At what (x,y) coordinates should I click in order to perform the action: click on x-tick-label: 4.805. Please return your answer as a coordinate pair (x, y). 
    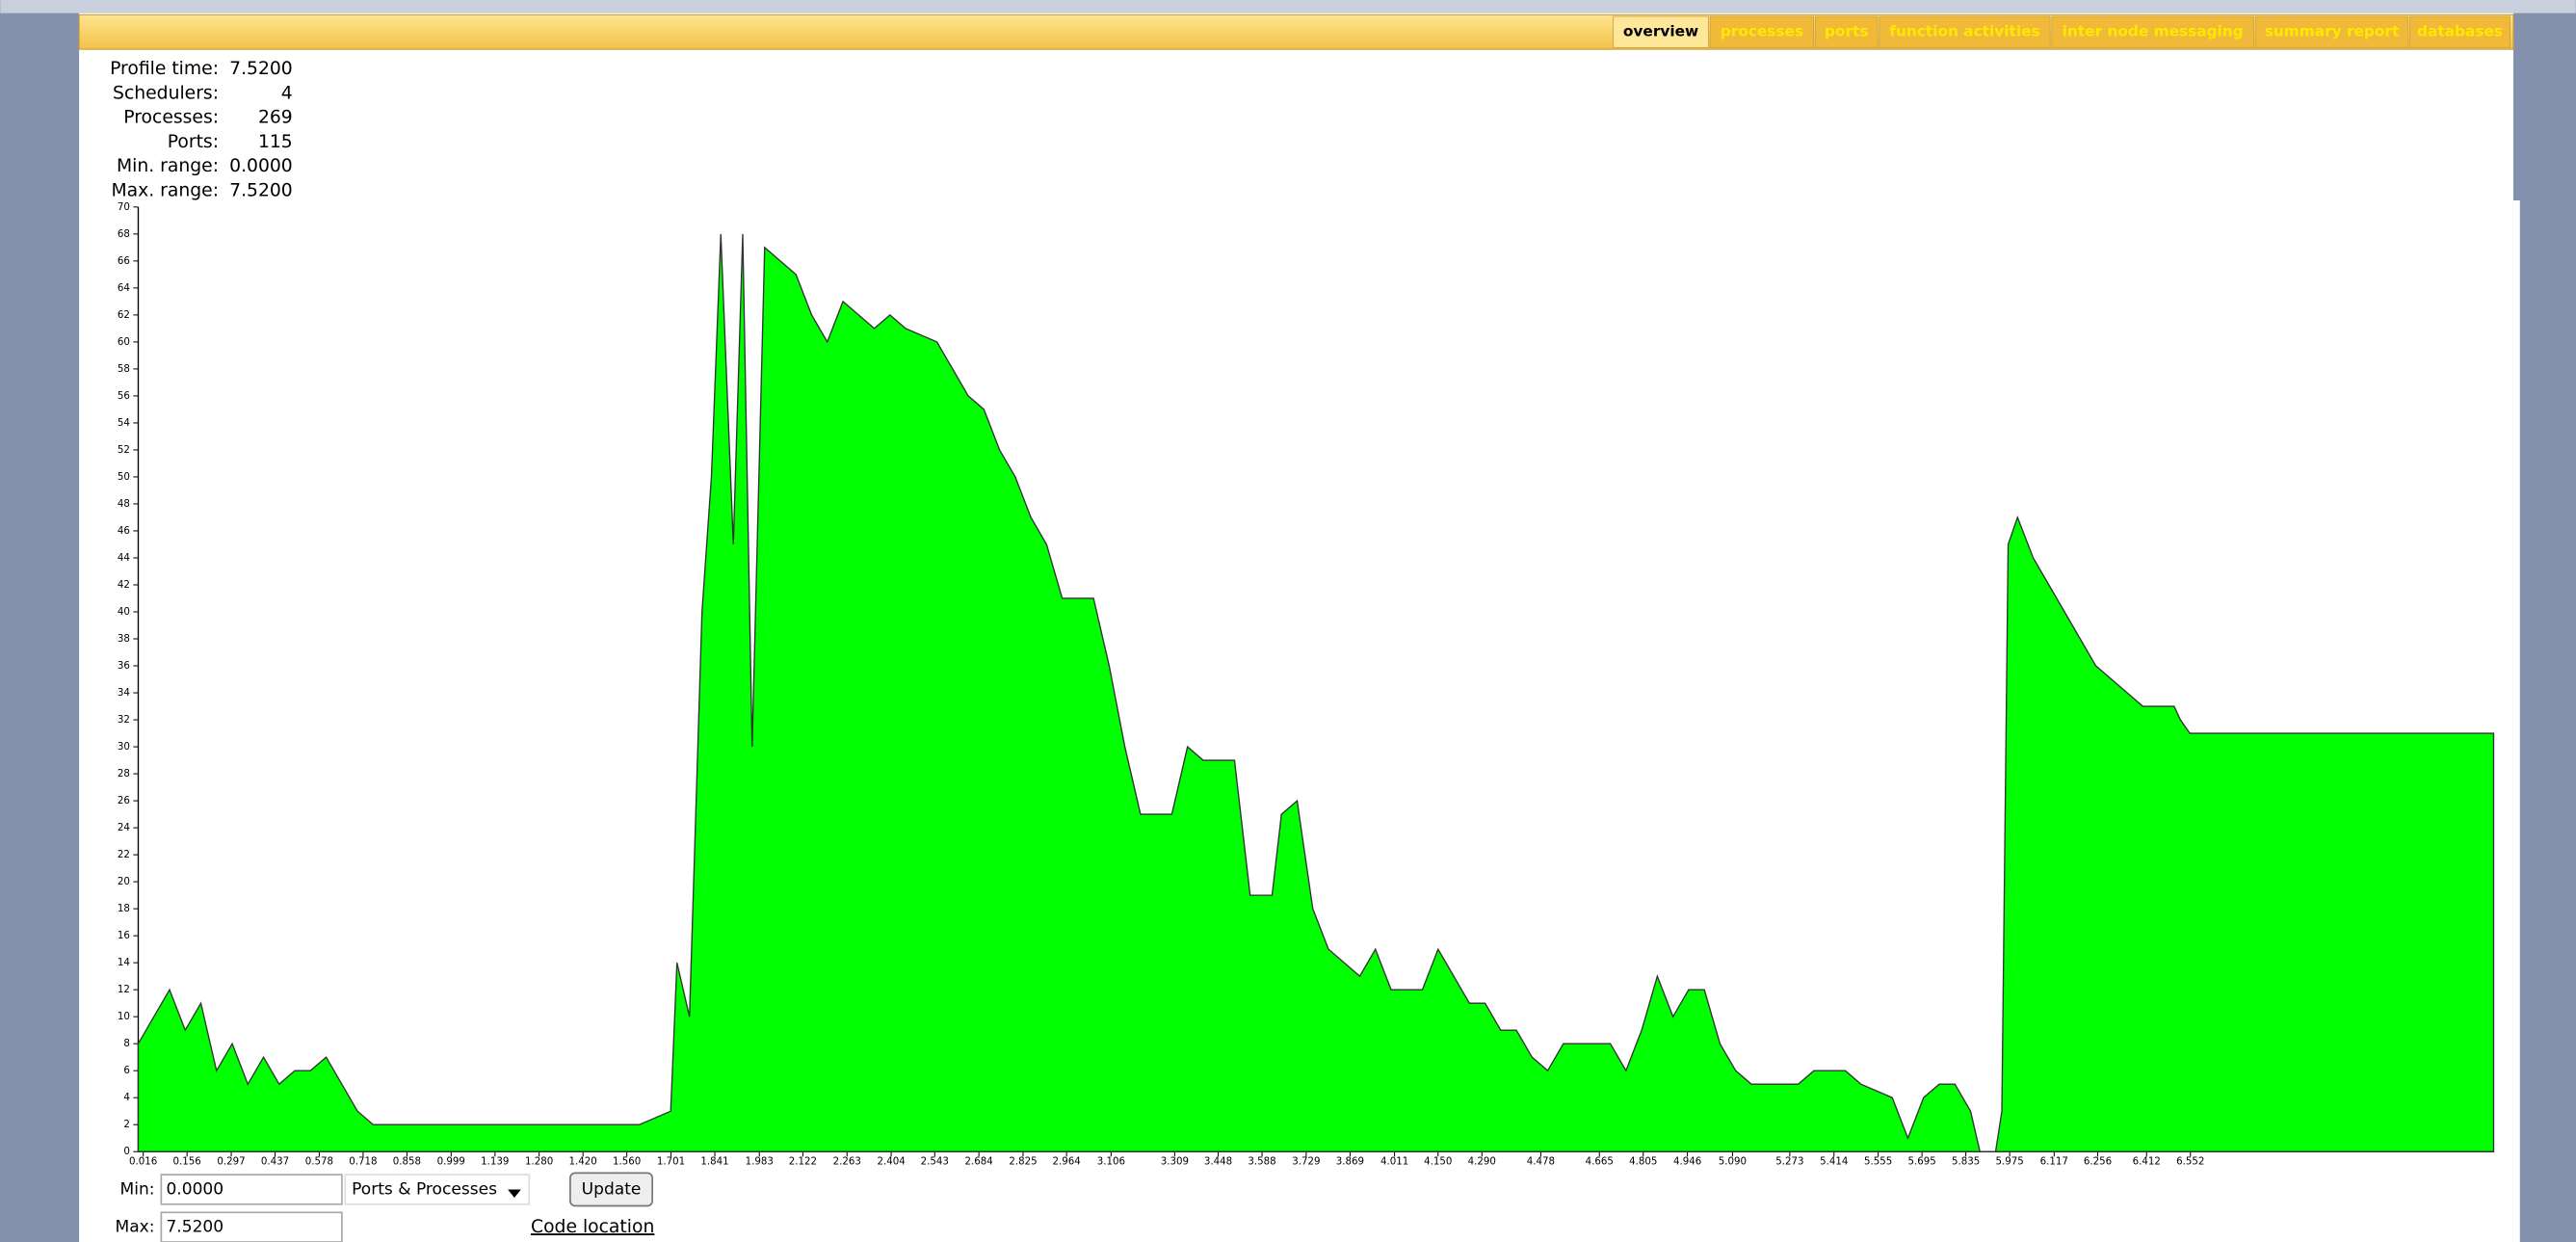
    Looking at the image, I should click on (1643, 1161).